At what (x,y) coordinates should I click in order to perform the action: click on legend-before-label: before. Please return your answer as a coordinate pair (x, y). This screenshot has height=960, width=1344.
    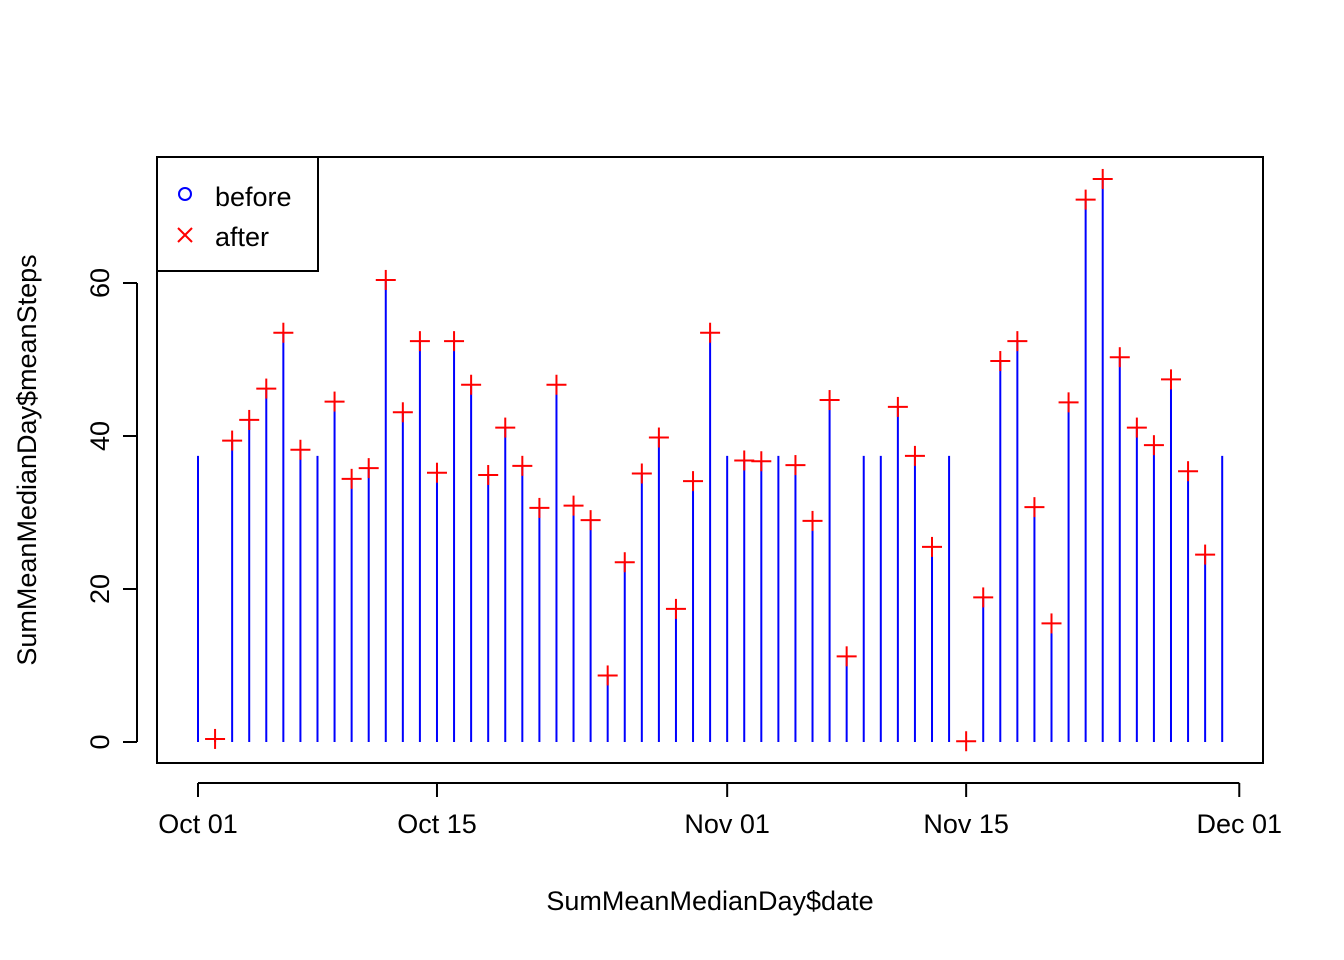
    Looking at the image, I should click on (253, 197).